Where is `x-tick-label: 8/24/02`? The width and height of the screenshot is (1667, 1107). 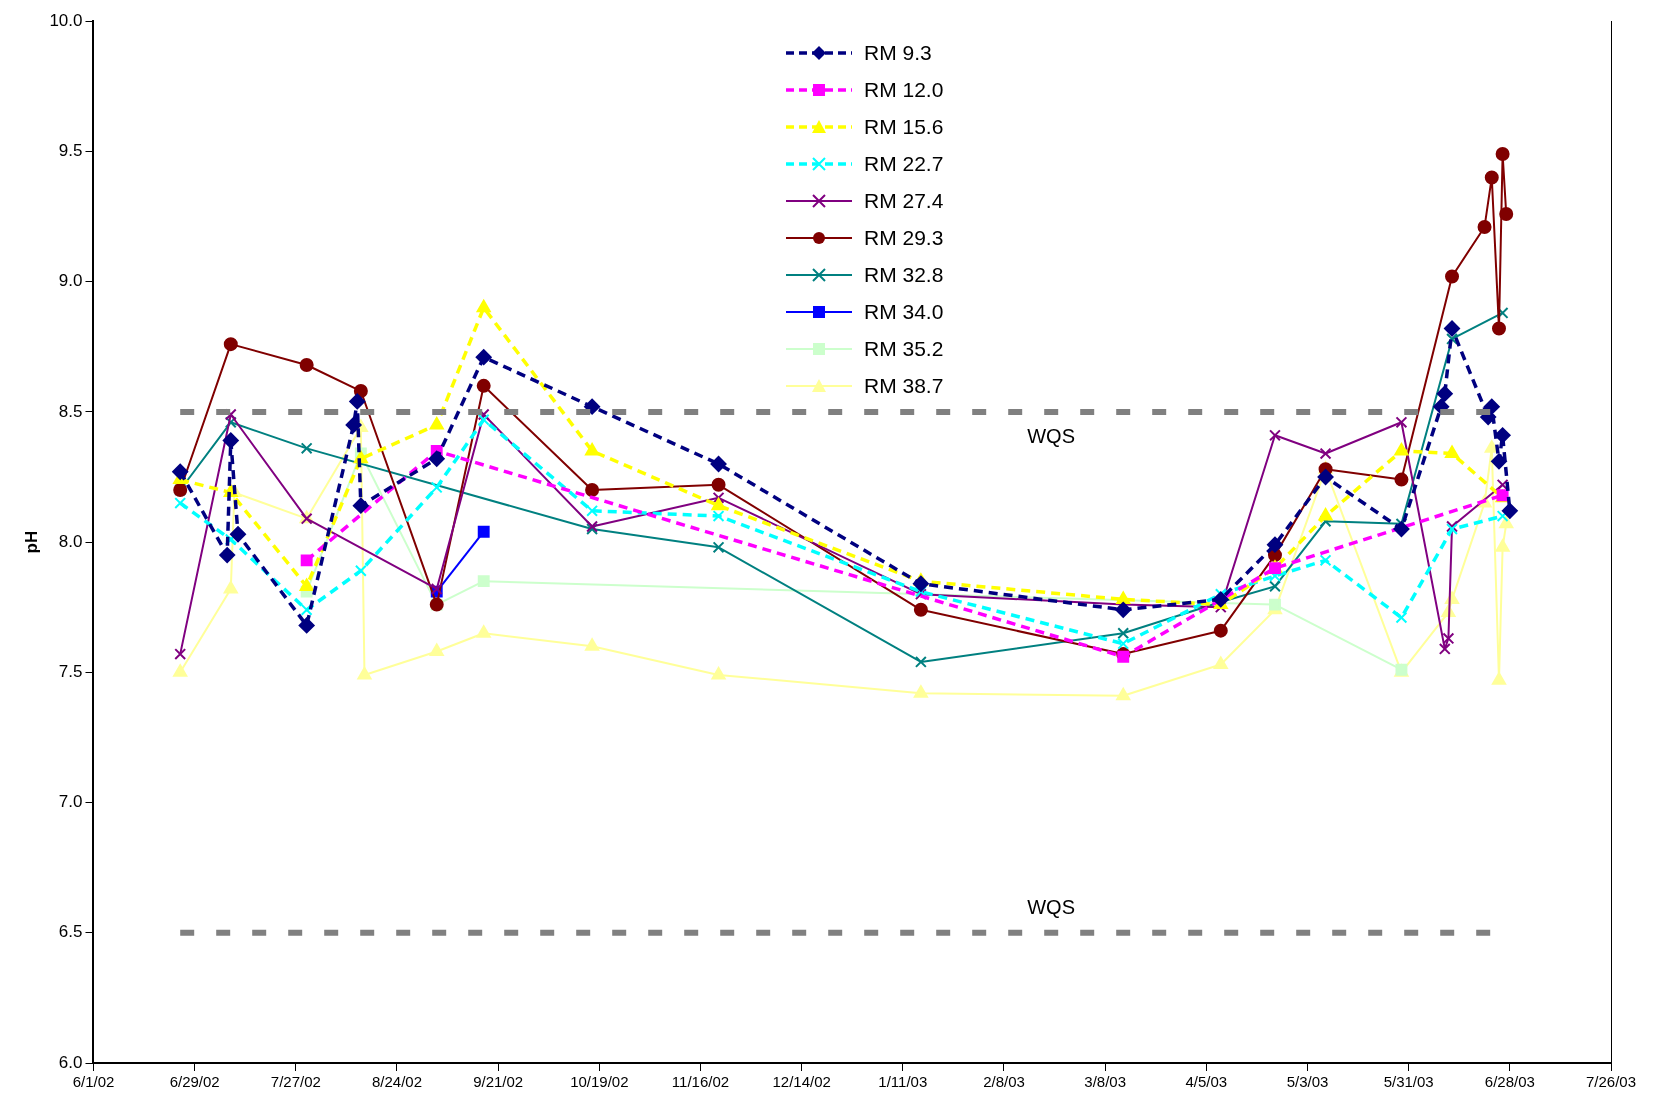 x-tick-label: 8/24/02 is located at coordinates (397, 1082).